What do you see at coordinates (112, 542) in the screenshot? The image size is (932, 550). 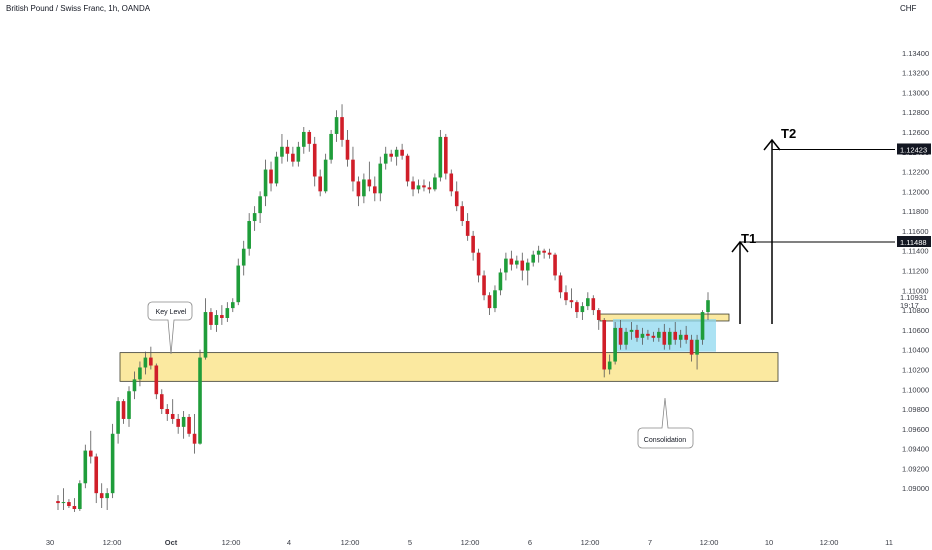 I see `x-tick-label: 12:00` at bounding box center [112, 542].